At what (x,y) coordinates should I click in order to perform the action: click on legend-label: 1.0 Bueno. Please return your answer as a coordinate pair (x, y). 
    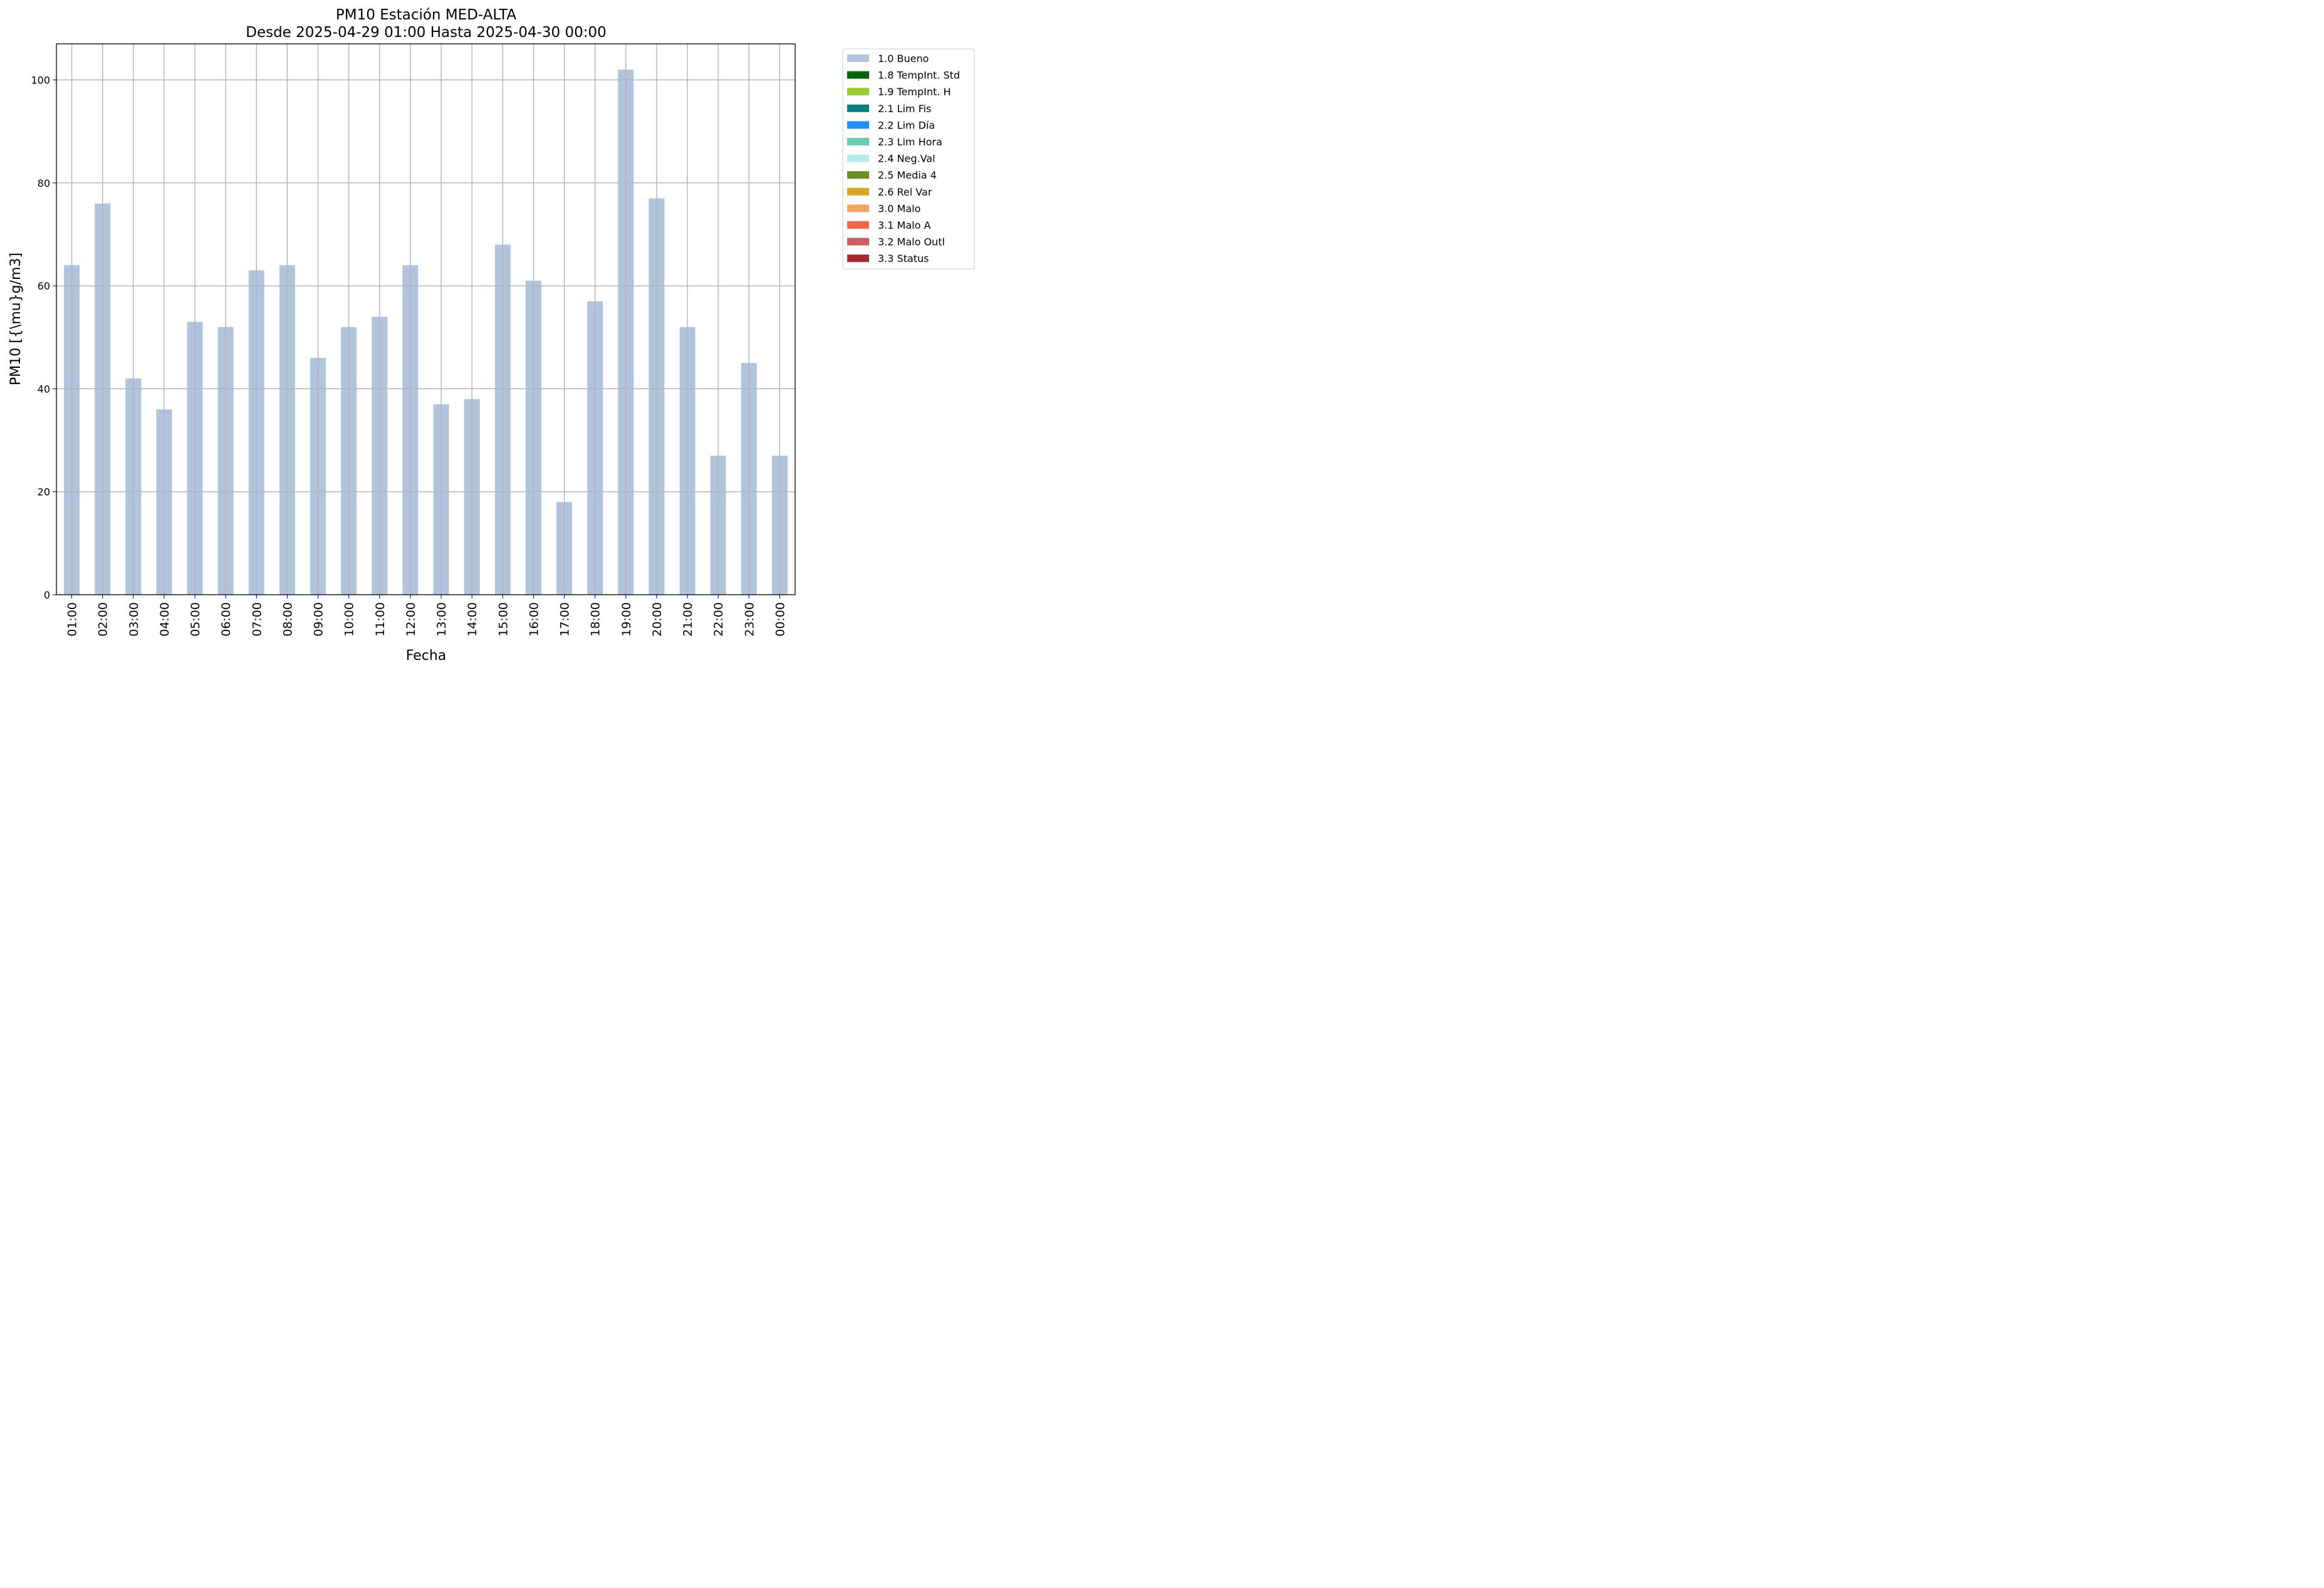
    Looking at the image, I should click on (903, 59).